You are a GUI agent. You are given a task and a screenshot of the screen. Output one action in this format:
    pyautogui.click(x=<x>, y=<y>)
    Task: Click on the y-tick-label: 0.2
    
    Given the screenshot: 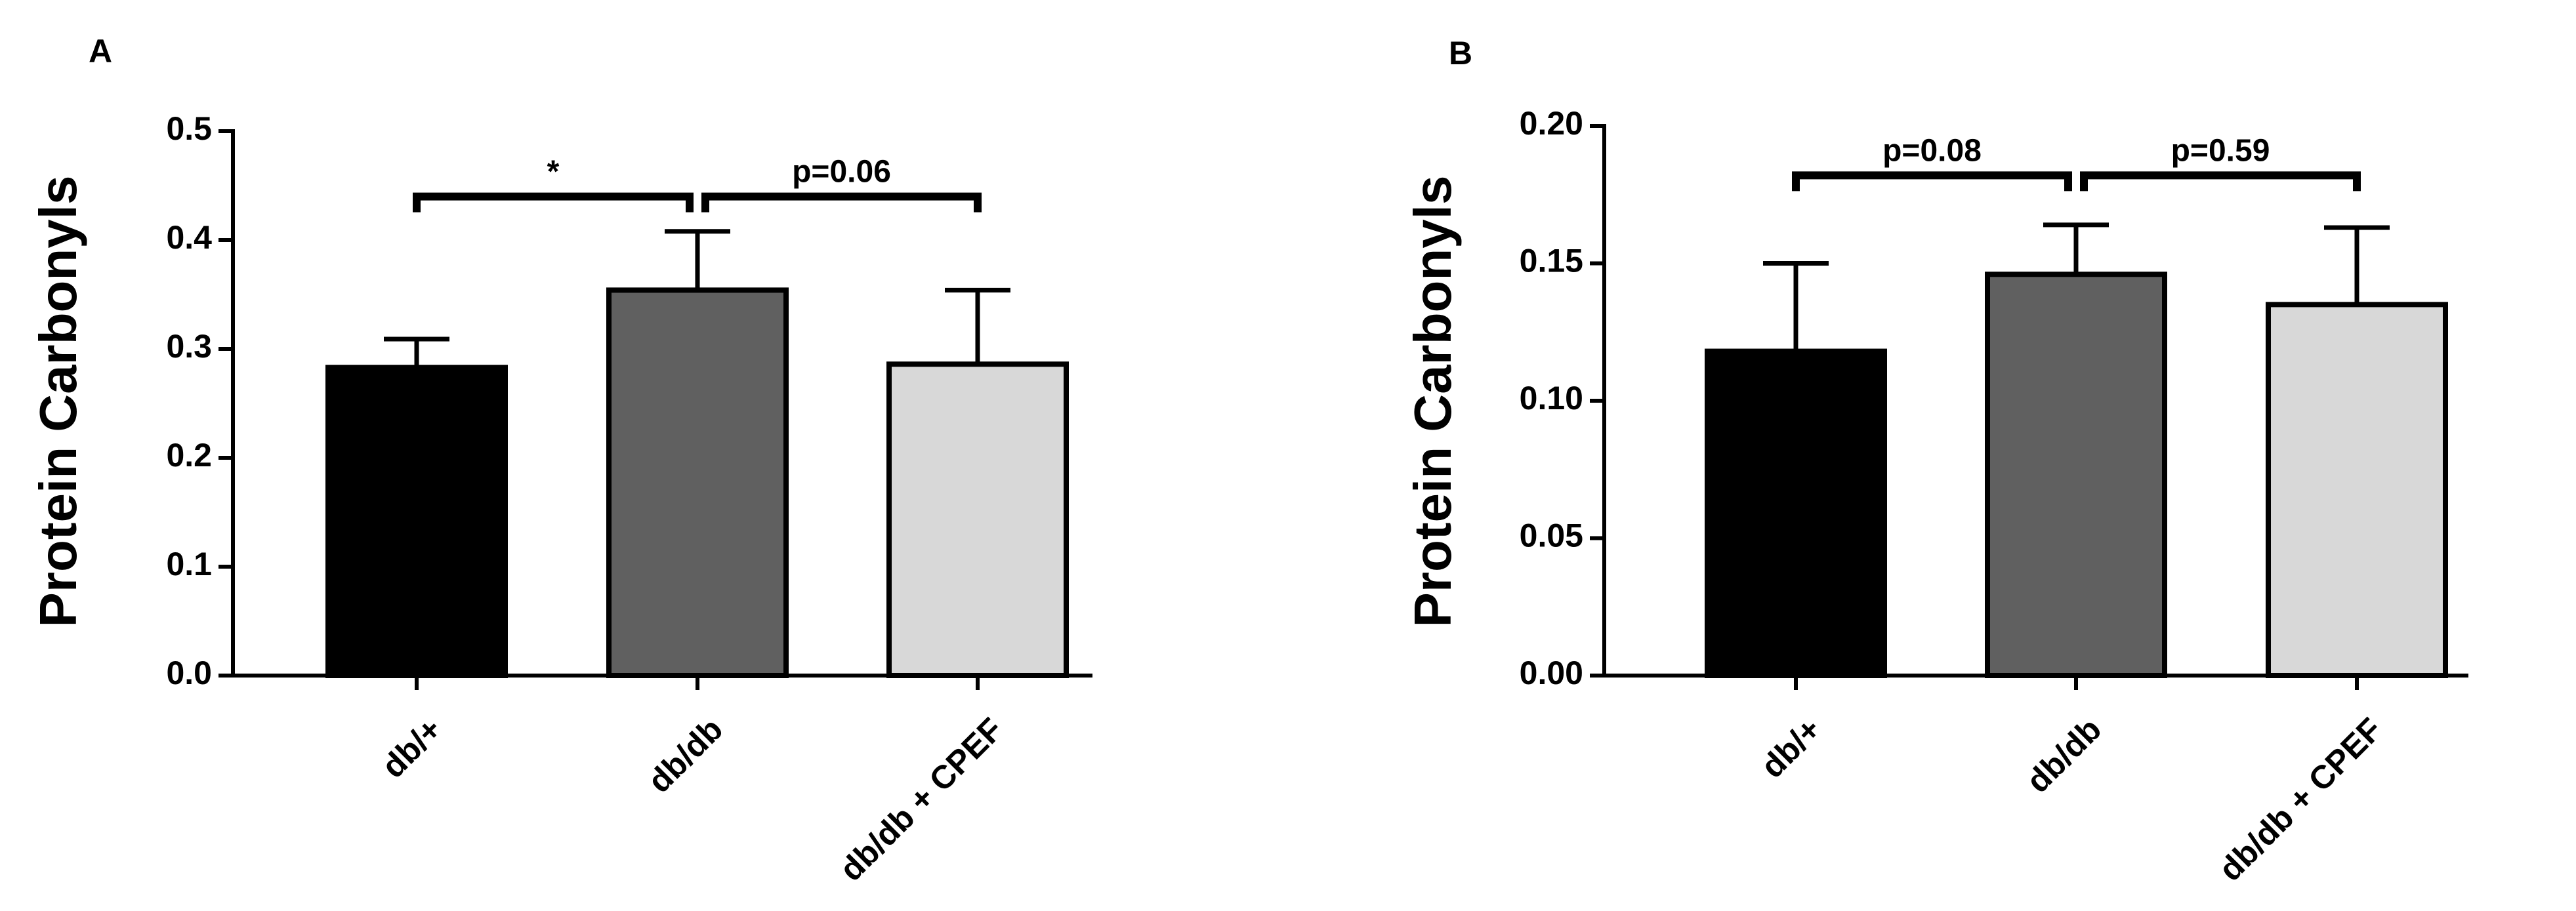 What is the action you would take?
    pyautogui.click(x=189, y=455)
    